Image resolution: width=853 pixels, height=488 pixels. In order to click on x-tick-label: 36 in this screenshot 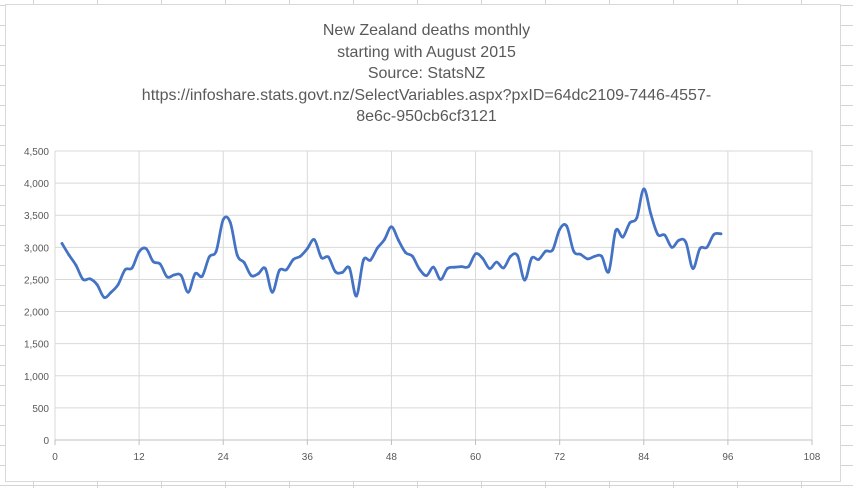, I will do `click(308, 457)`.